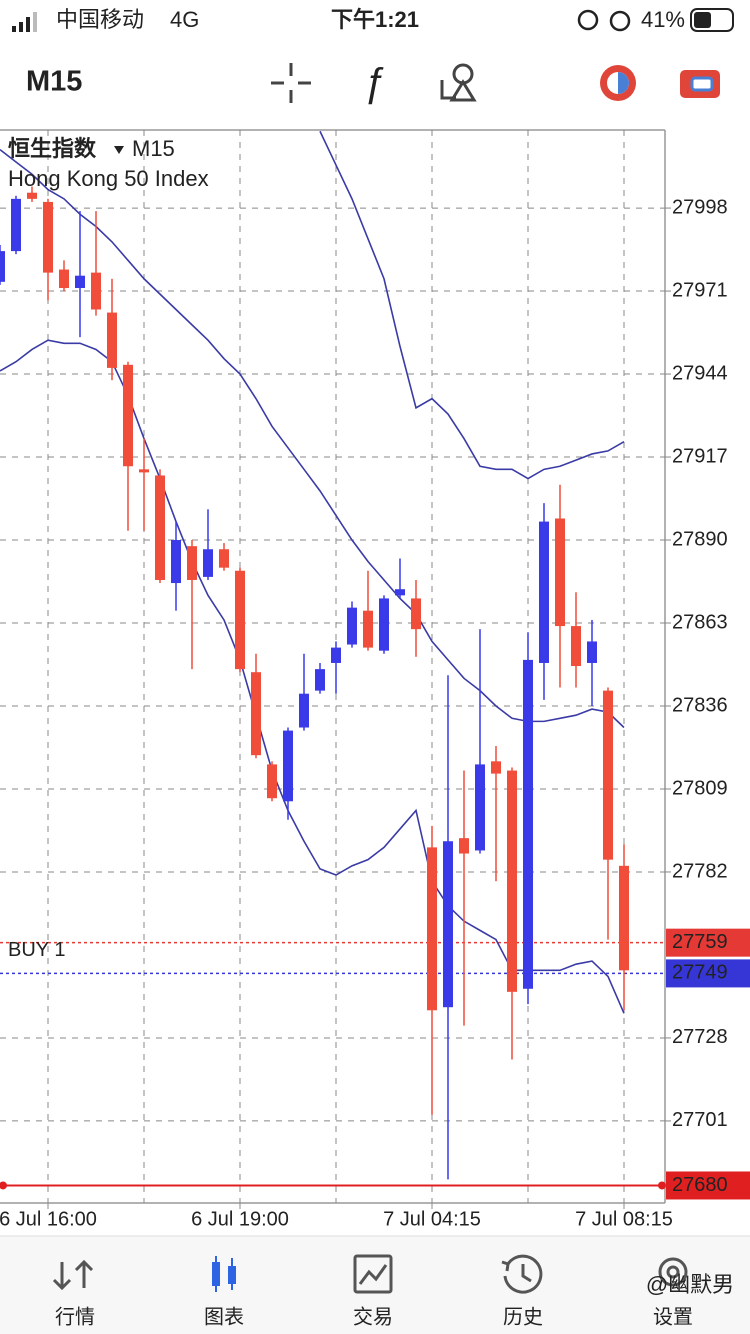 The image size is (750, 1334). I want to click on tab-bar: 行情 图表 交易 历史 设置 @幽默男, so click(375, 1284).